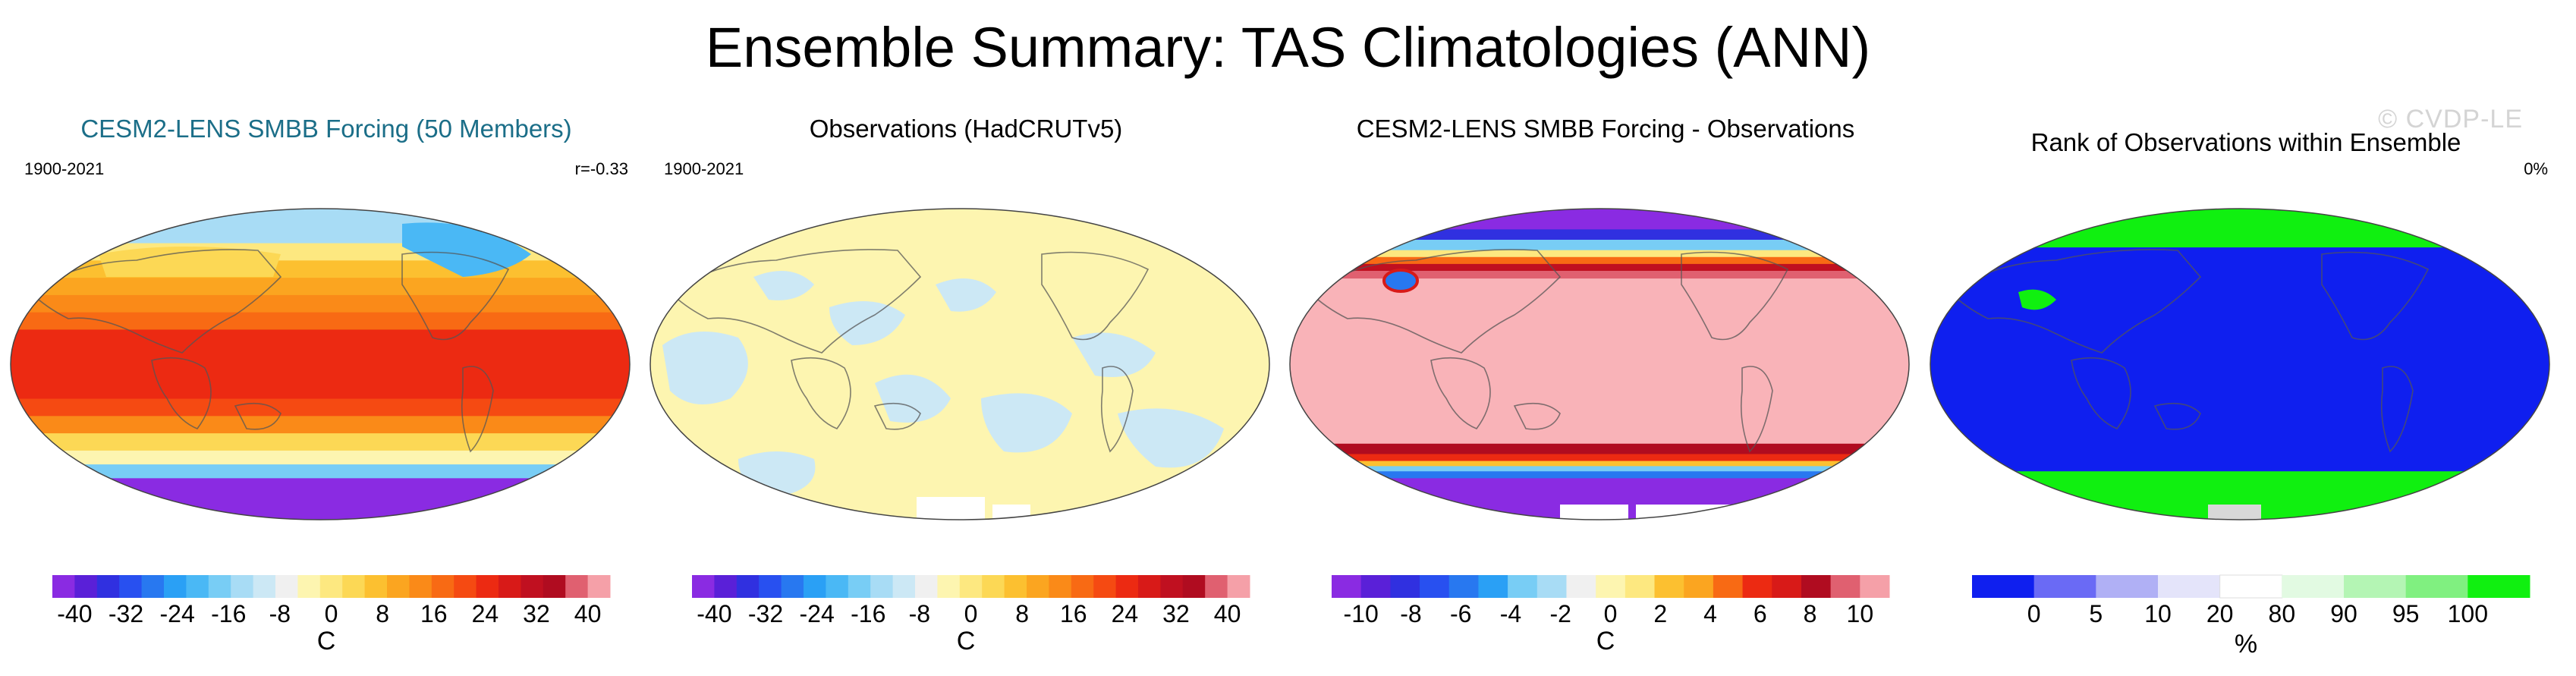  What do you see at coordinates (1605, 129) in the screenshot?
I see `panel-title: CESM2-LENS SMBB Forcing - Observations` at bounding box center [1605, 129].